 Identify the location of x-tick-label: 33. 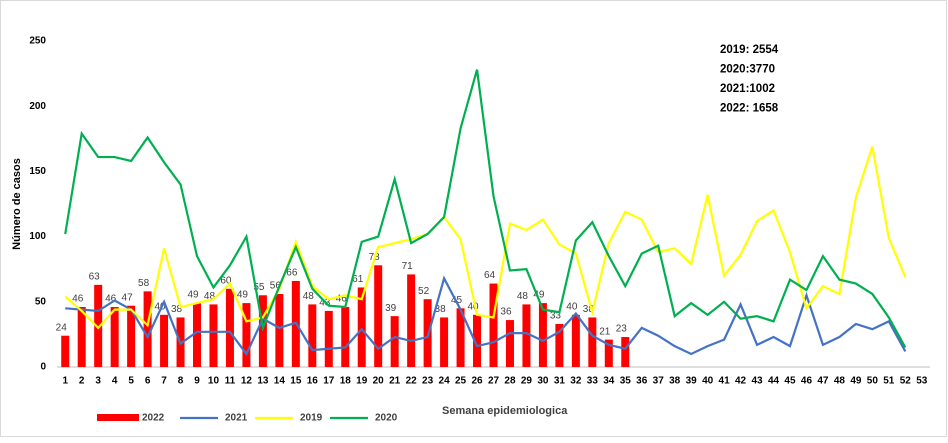
(593, 381).